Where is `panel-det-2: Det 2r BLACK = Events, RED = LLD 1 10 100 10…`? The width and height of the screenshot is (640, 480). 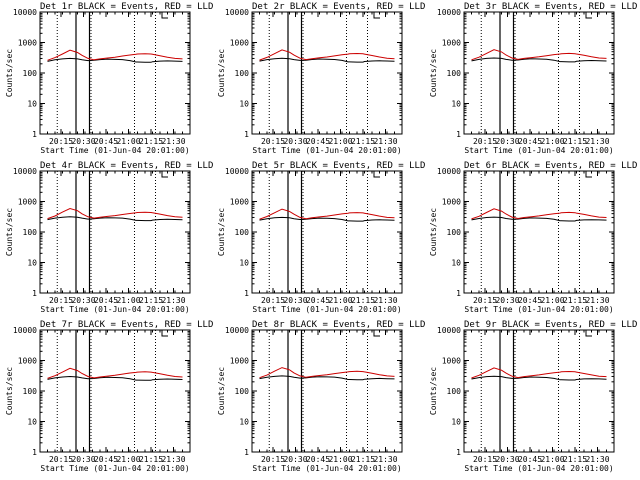 panel-det-2: Det 2r BLACK = Events, RED = LLD 1 10 100 10… is located at coordinates (321, 78).